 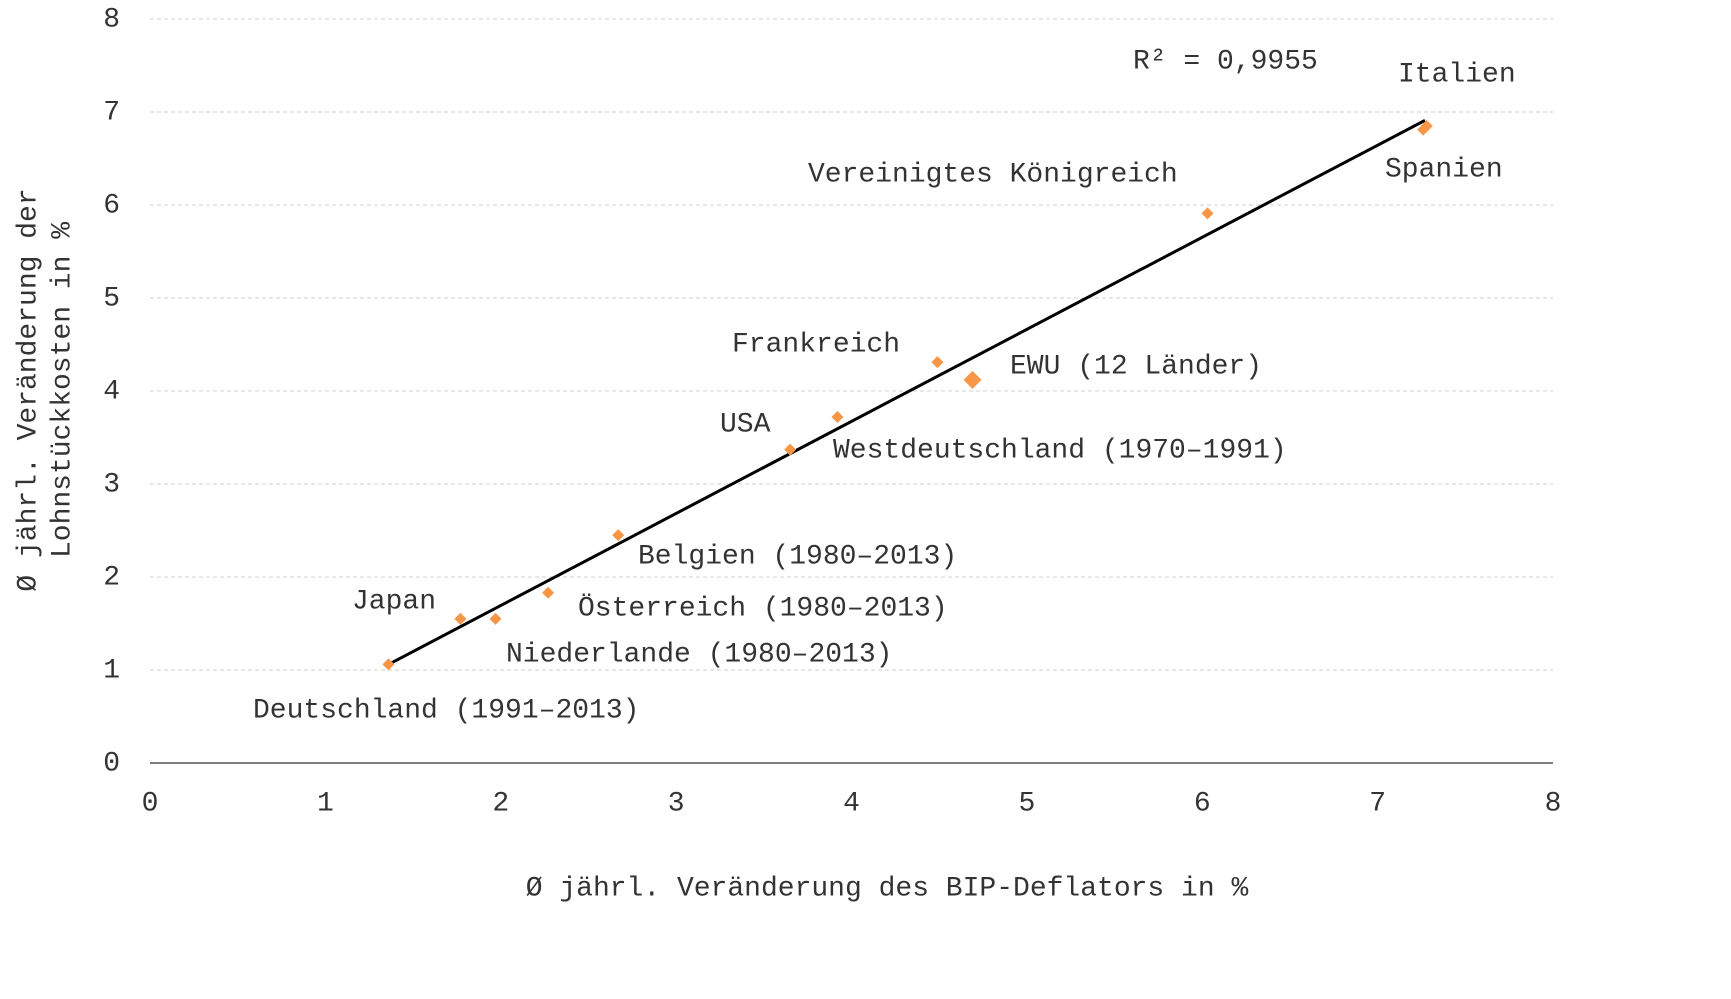 What do you see at coordinates (1136, 366) in the screenshot?
I see `point-label: EWU (12 Länder)` at bounding box center [1136, 366].